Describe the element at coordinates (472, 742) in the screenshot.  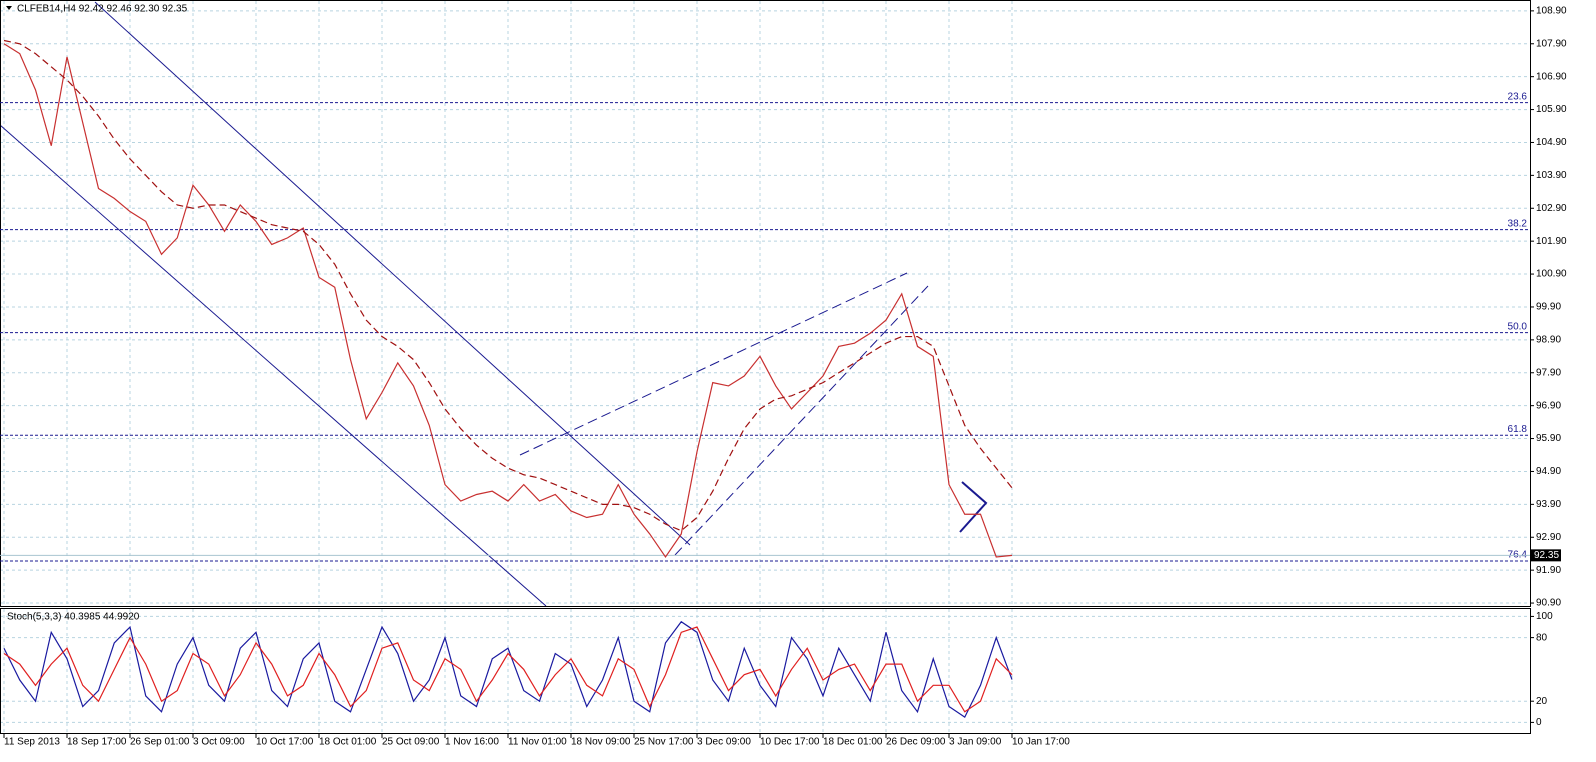
I see `x-tick-label: 1 Nov 16:00` at that location.